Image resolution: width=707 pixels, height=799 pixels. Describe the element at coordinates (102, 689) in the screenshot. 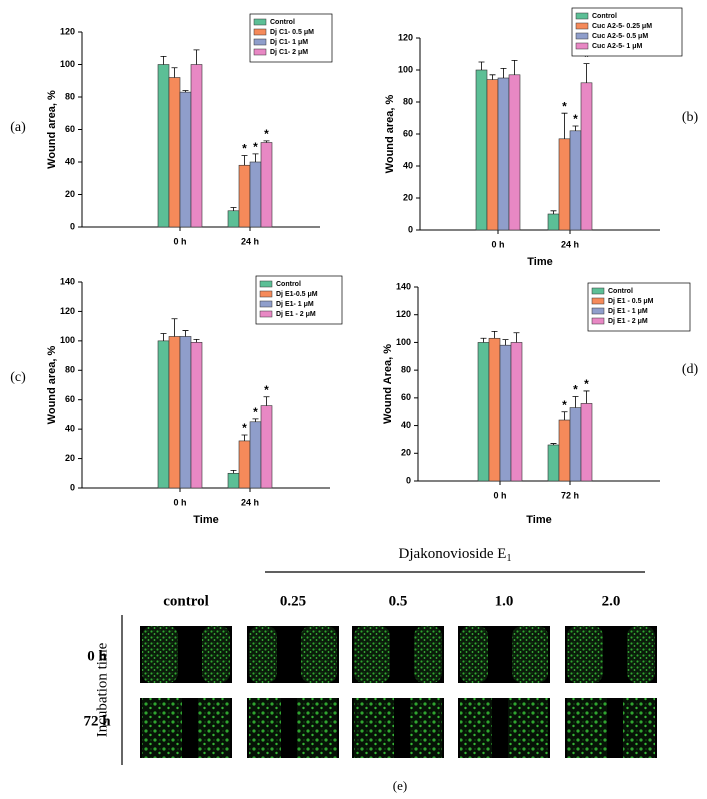

I see `row-axis-label: Incubation time` at that location.